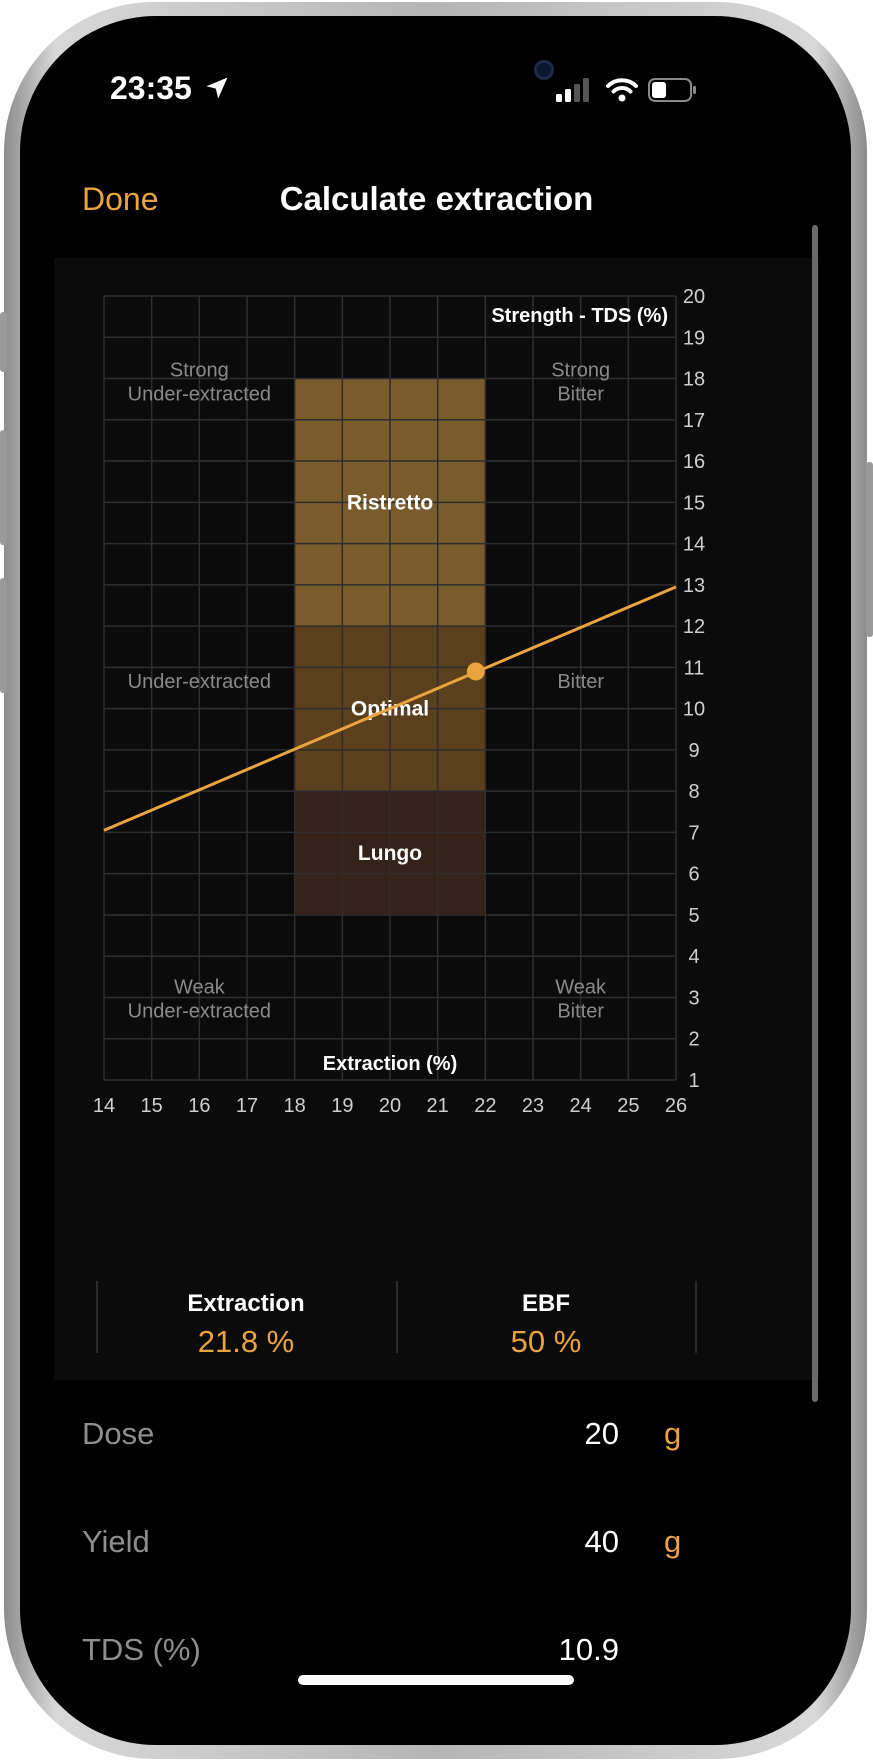 The height and width of the screenshot is (1763, 873). Describe the element at coordinates (436, 198) in the screenshot. I see `page-title: Calculate extraction` at that location.